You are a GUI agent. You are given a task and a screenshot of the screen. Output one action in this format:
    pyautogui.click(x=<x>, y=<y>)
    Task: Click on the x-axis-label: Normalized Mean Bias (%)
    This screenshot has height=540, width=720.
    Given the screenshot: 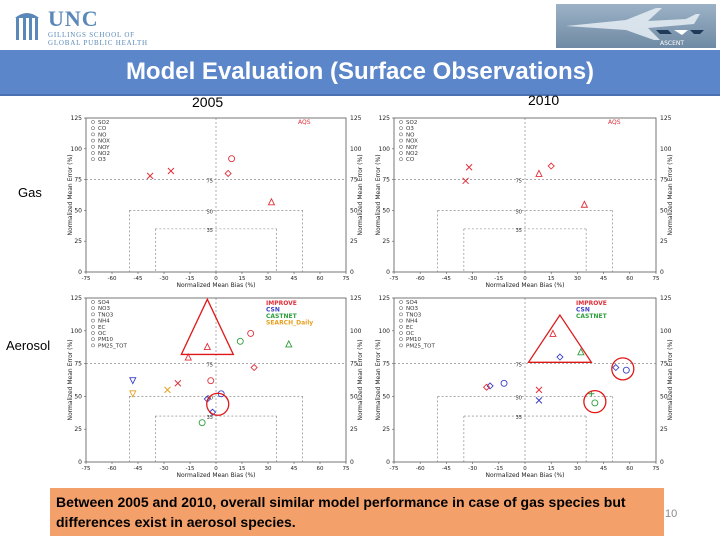 What is the action you would take?
    pyautogui.click(x=215, y=475)
    